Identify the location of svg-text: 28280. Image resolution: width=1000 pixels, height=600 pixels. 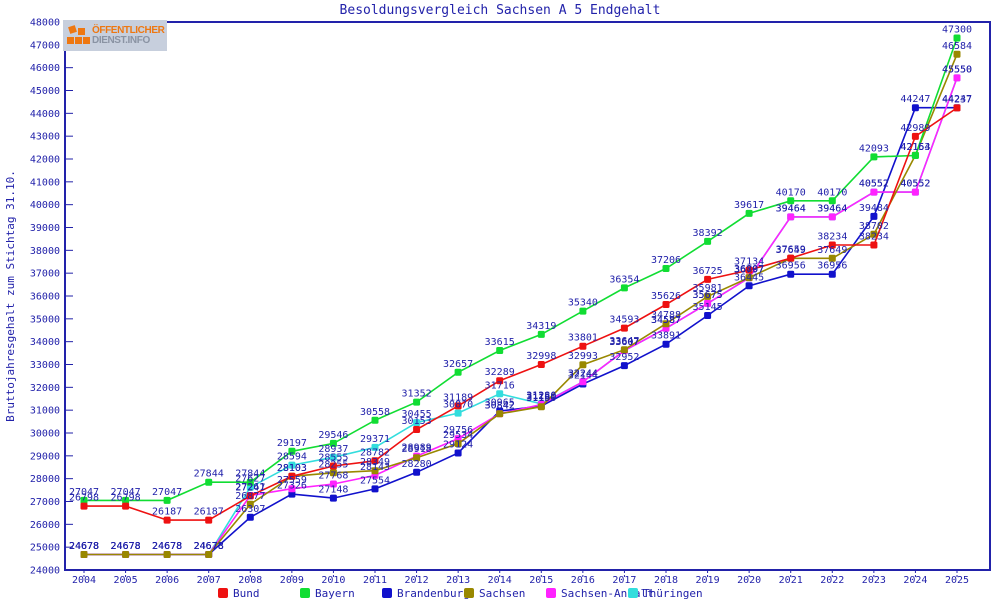
(417, 464).